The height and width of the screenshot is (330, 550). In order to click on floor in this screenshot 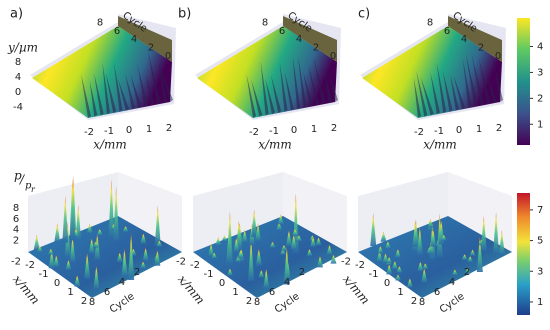, I will do `click(270, 257)`.